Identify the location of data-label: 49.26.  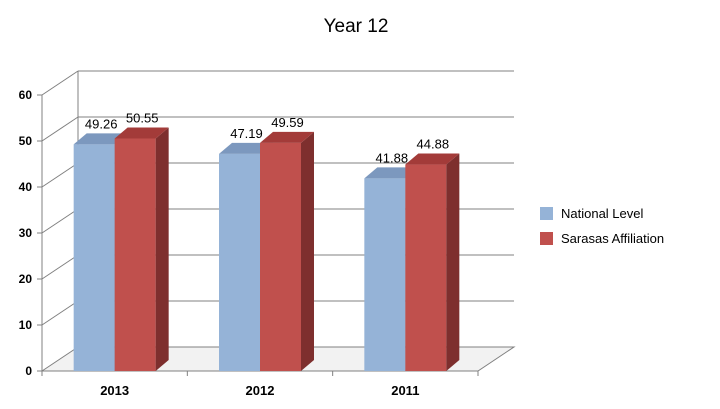
(101, 123).